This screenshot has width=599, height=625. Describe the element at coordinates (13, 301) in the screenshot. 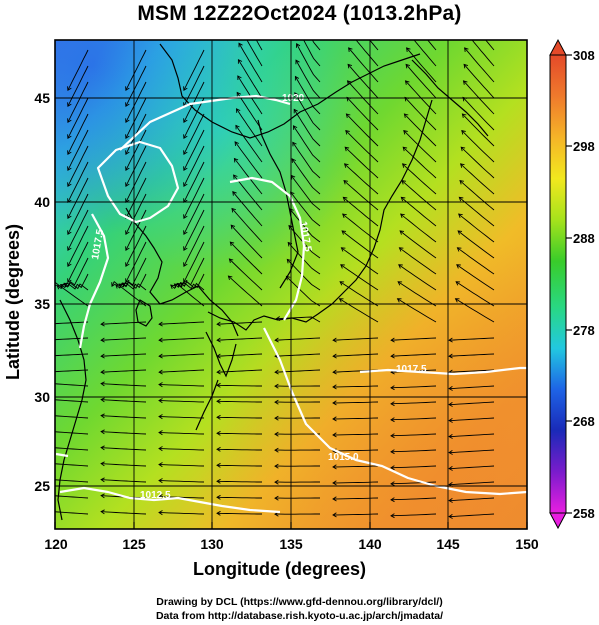

I see `y-axis-label: Latitude (degrees)` at that location.